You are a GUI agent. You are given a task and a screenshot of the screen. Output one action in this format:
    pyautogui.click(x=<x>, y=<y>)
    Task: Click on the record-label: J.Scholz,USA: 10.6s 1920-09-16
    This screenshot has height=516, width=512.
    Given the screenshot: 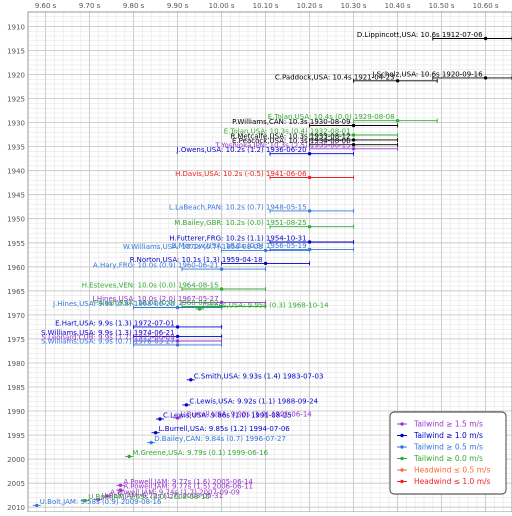 What is the action you would take?
    pyautogui.click(x=427, y=74)
    